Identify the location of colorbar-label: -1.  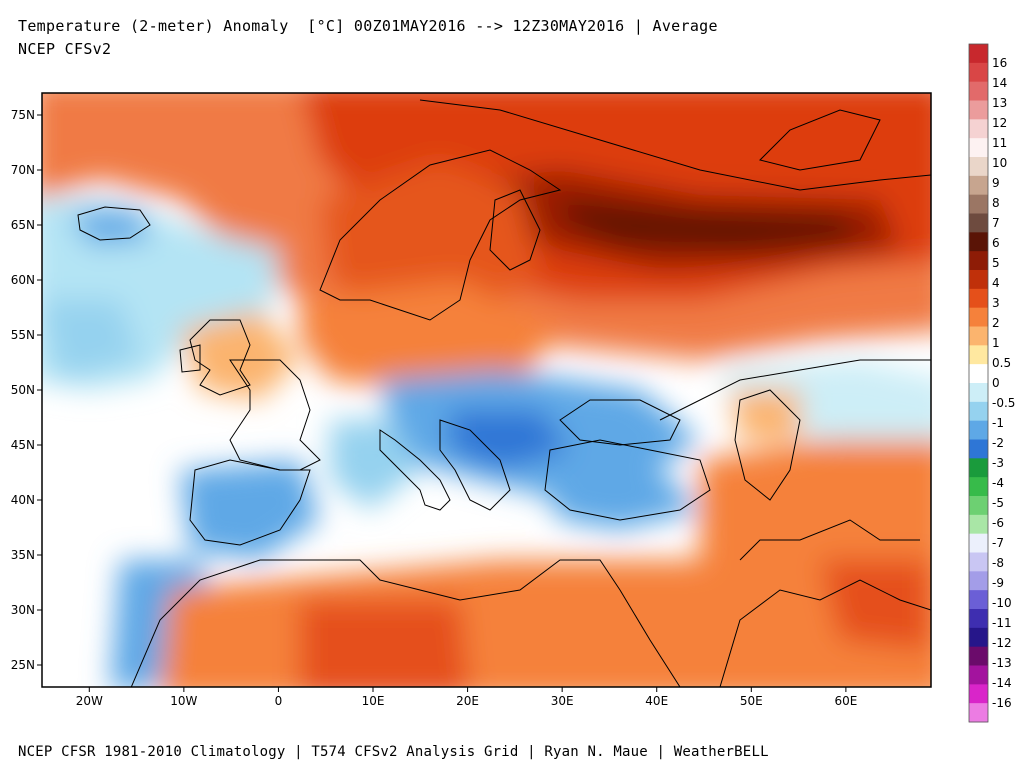
(998, 423).